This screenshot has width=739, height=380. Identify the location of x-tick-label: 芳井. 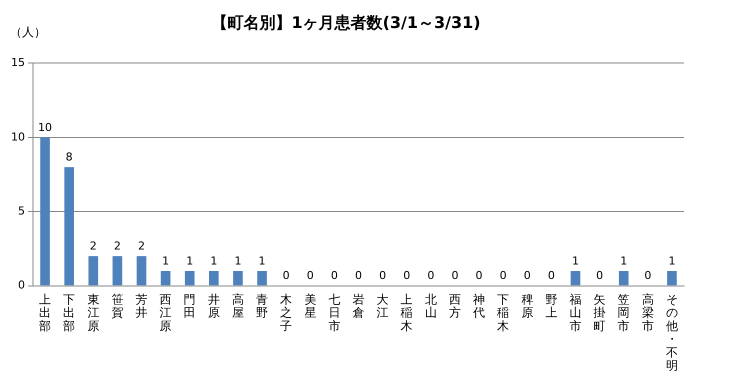
(142, 306).